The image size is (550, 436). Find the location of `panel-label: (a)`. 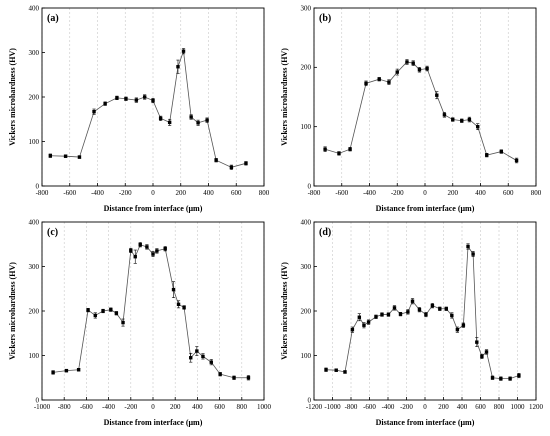

panel-label: (a) is located at coordinates (53, 18).